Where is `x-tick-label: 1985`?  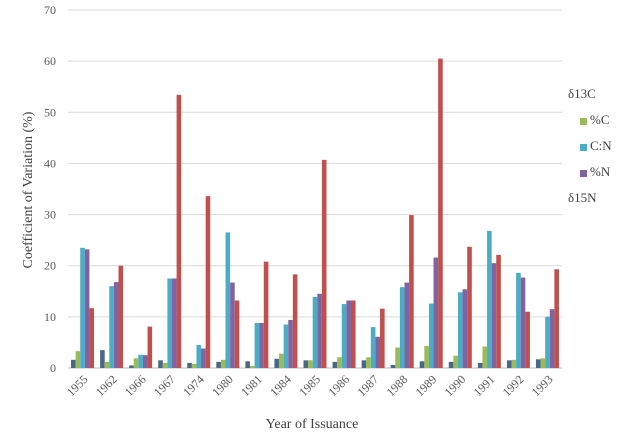
x-tick-label: 1985 is located at coordinates (309, 385).